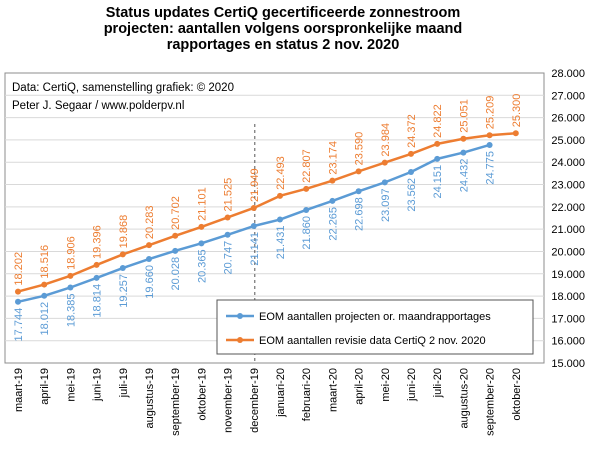 This screenshot has width=591, height=449. I want to click on x-tick-label: oktober-20, so click(517, 394).